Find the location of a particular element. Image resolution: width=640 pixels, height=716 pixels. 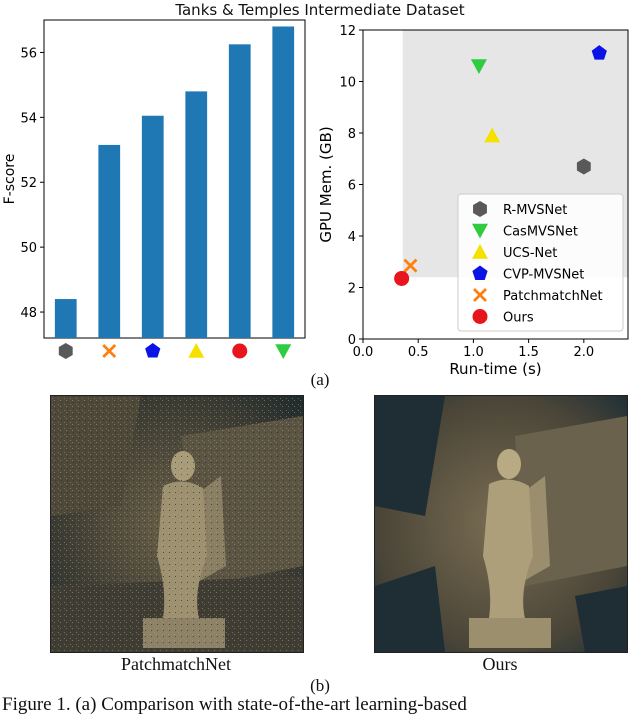

legend-label-r-mvsnet: R-MVSNet is located at coordinates (535, 210).